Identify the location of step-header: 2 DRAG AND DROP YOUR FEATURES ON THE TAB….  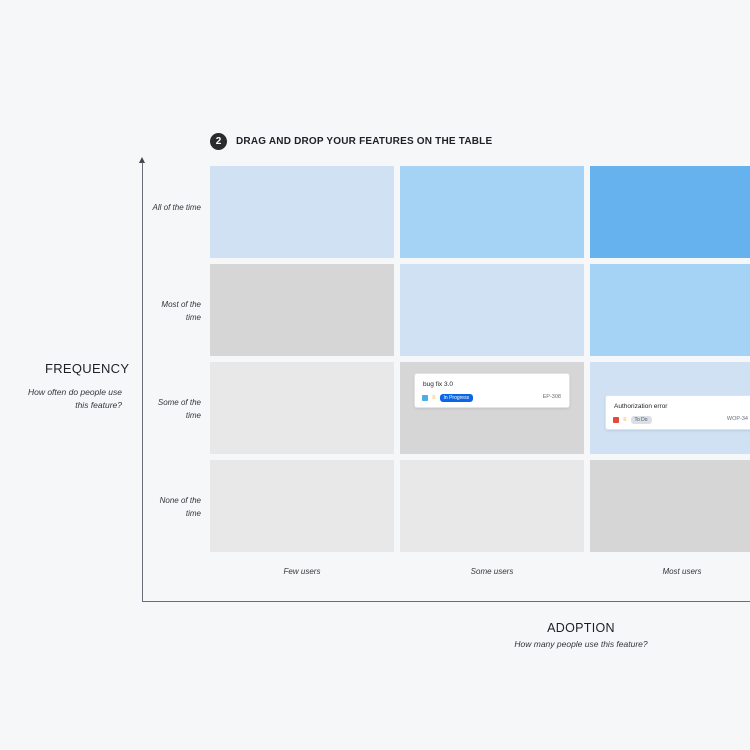
(351, 141).